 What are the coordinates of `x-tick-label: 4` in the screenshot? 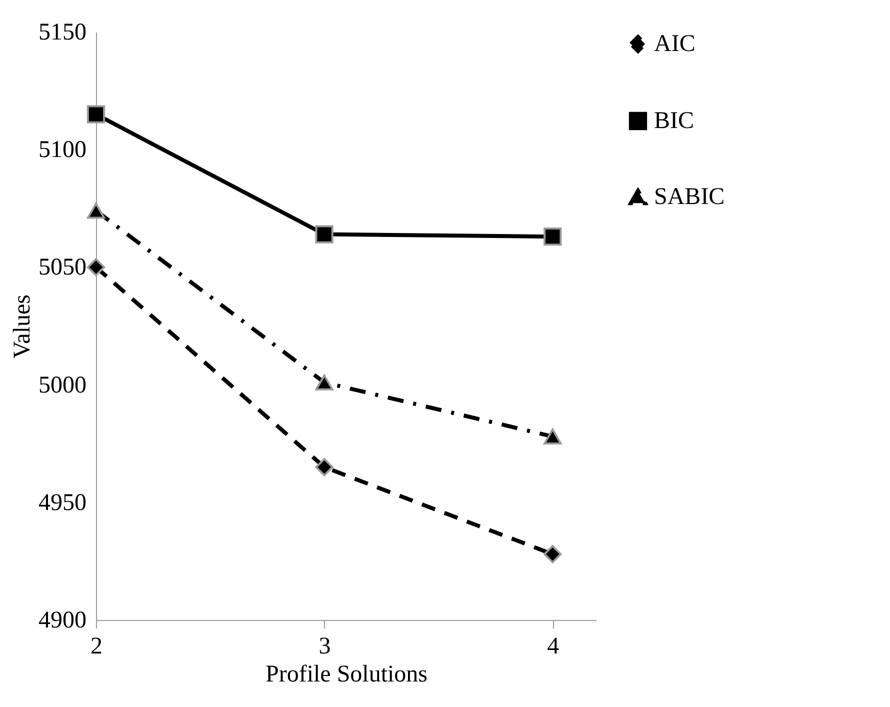 It's located at (553, 647).